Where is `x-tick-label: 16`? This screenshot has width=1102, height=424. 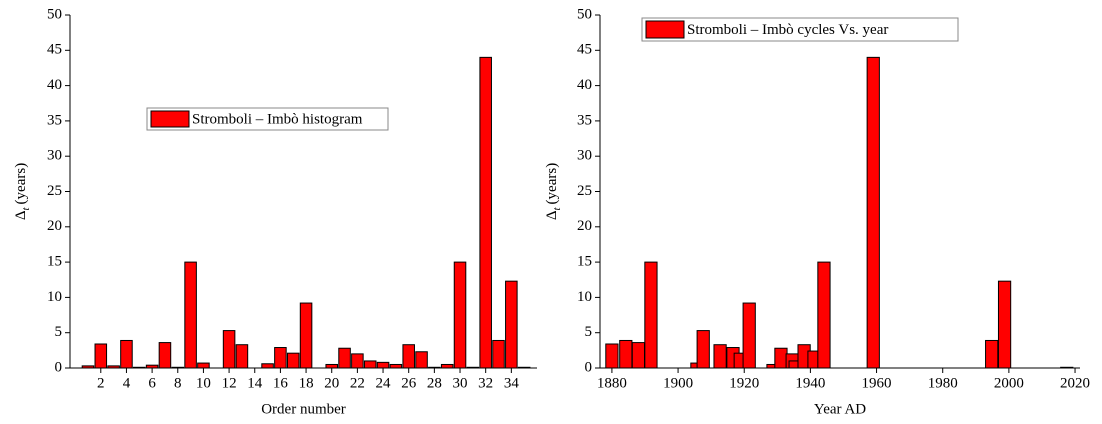 x-tick-label: 16 is located at coordinates (281, 383).